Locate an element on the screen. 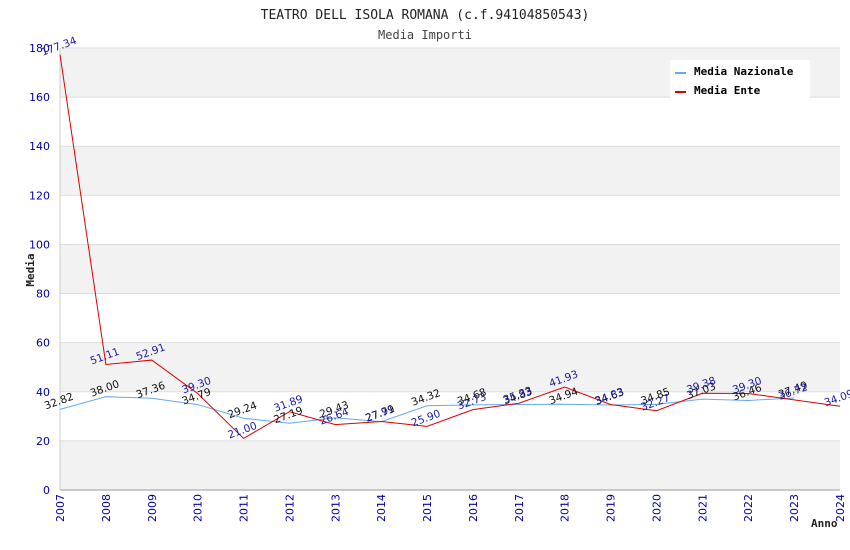 The width and height of the screenshot is (850, 550). y-tick-60: 60 is located at coordinates (43, 343).